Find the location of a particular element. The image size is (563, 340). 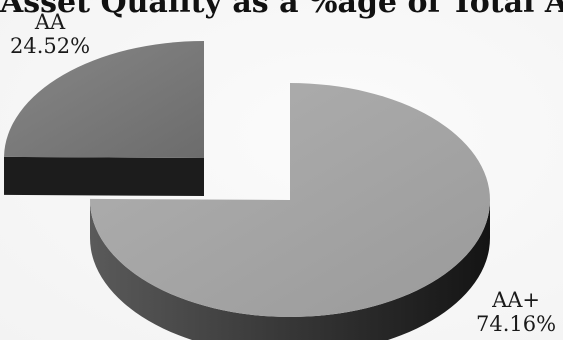

chart-title: Asset Quality as a %age of Total Assets is located at coordinates (281, 10).